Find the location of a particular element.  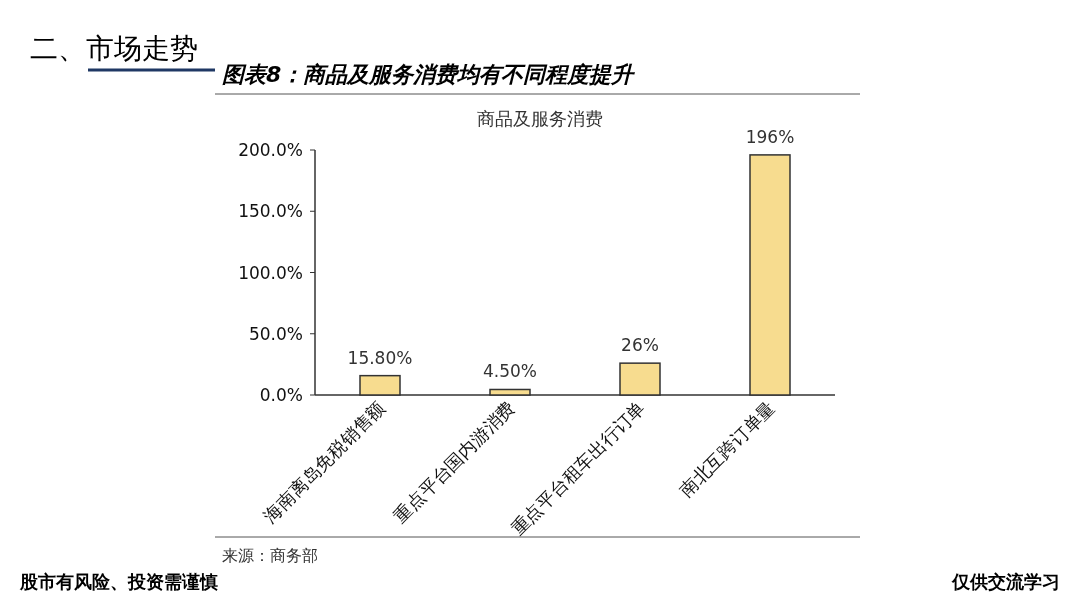

data-label: 196% is located at coordinates (770, 136).